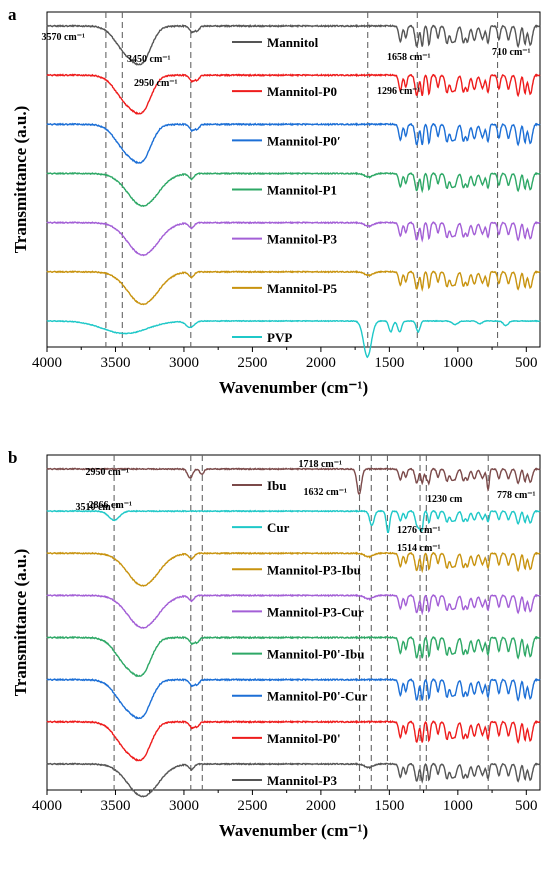 The image size is (550, 875). What do you see at coordinates (302, 91) in the screenshot?
I see `legend-label-1: Mannitol-P0` at bounding box center [302, 91].